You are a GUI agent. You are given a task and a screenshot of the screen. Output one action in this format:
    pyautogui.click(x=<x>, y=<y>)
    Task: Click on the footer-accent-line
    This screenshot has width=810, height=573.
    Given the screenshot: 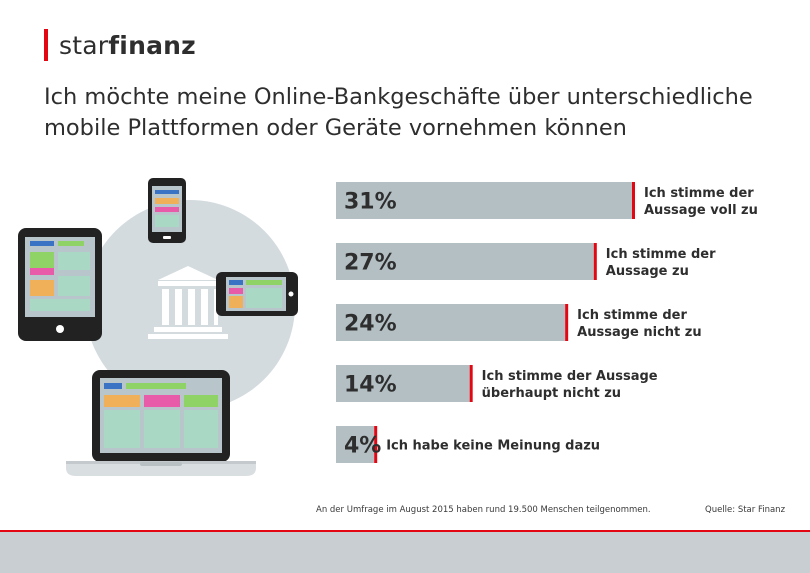 What is the action you would take?
    pyautogui.click(x=405, y=531)
    